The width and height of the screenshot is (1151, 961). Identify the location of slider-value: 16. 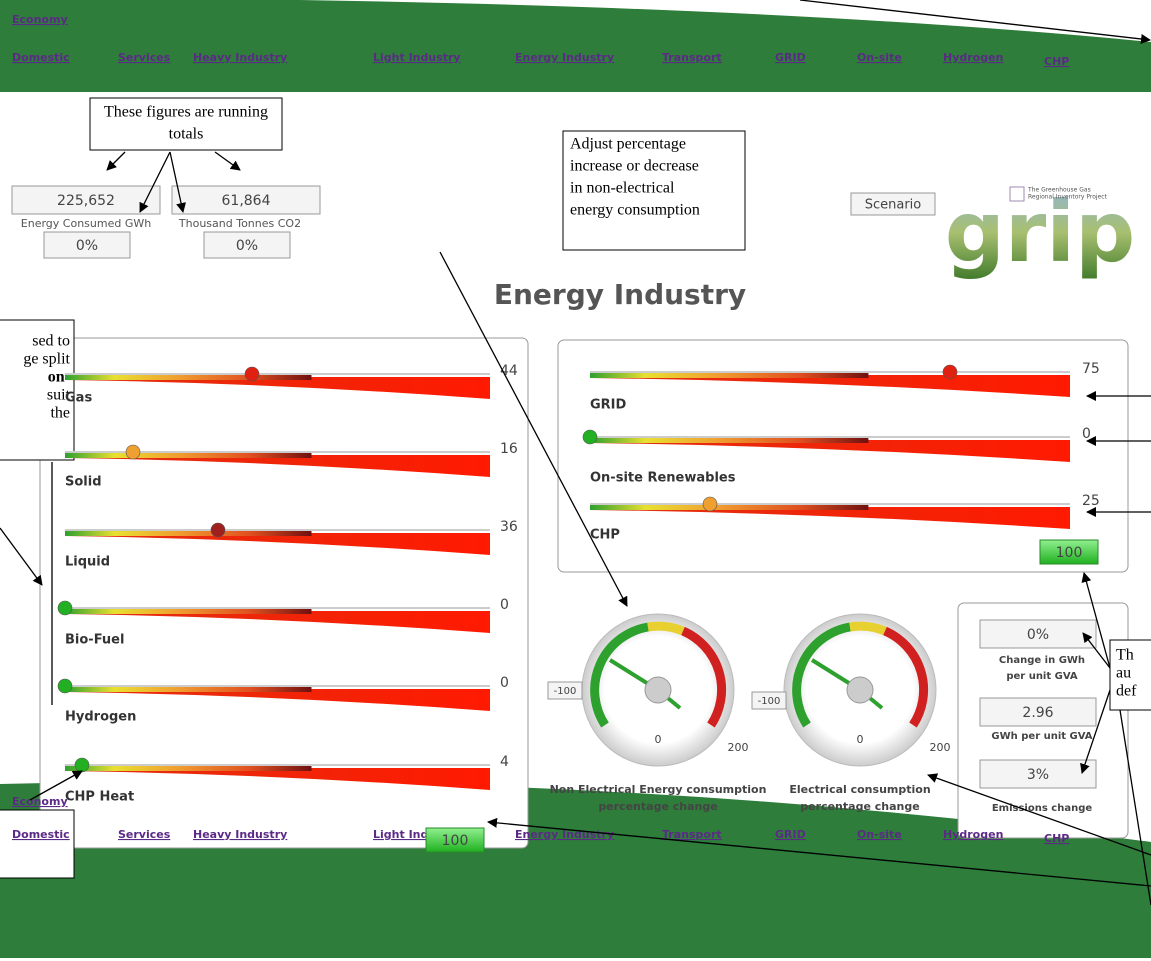
(509, 449).